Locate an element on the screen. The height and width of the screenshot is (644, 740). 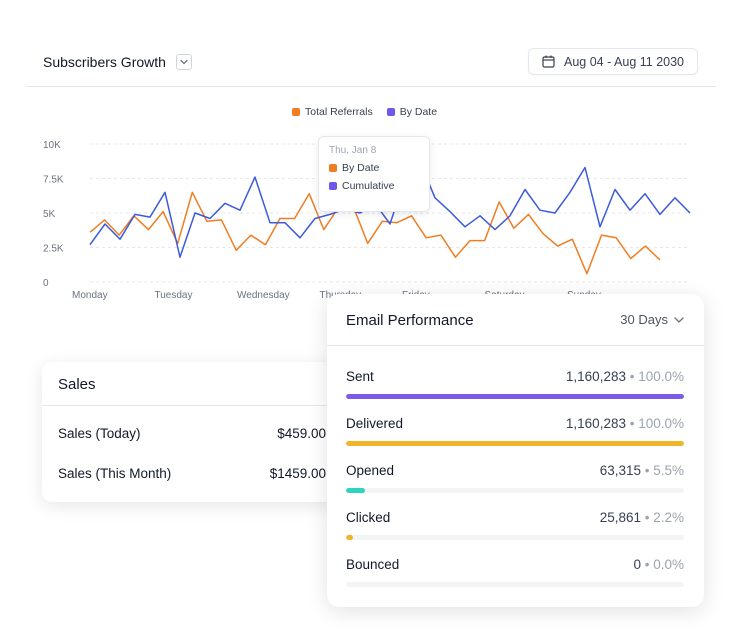
legend-item-total-referrals: Total Referrals is located at coordinates (332, 112).